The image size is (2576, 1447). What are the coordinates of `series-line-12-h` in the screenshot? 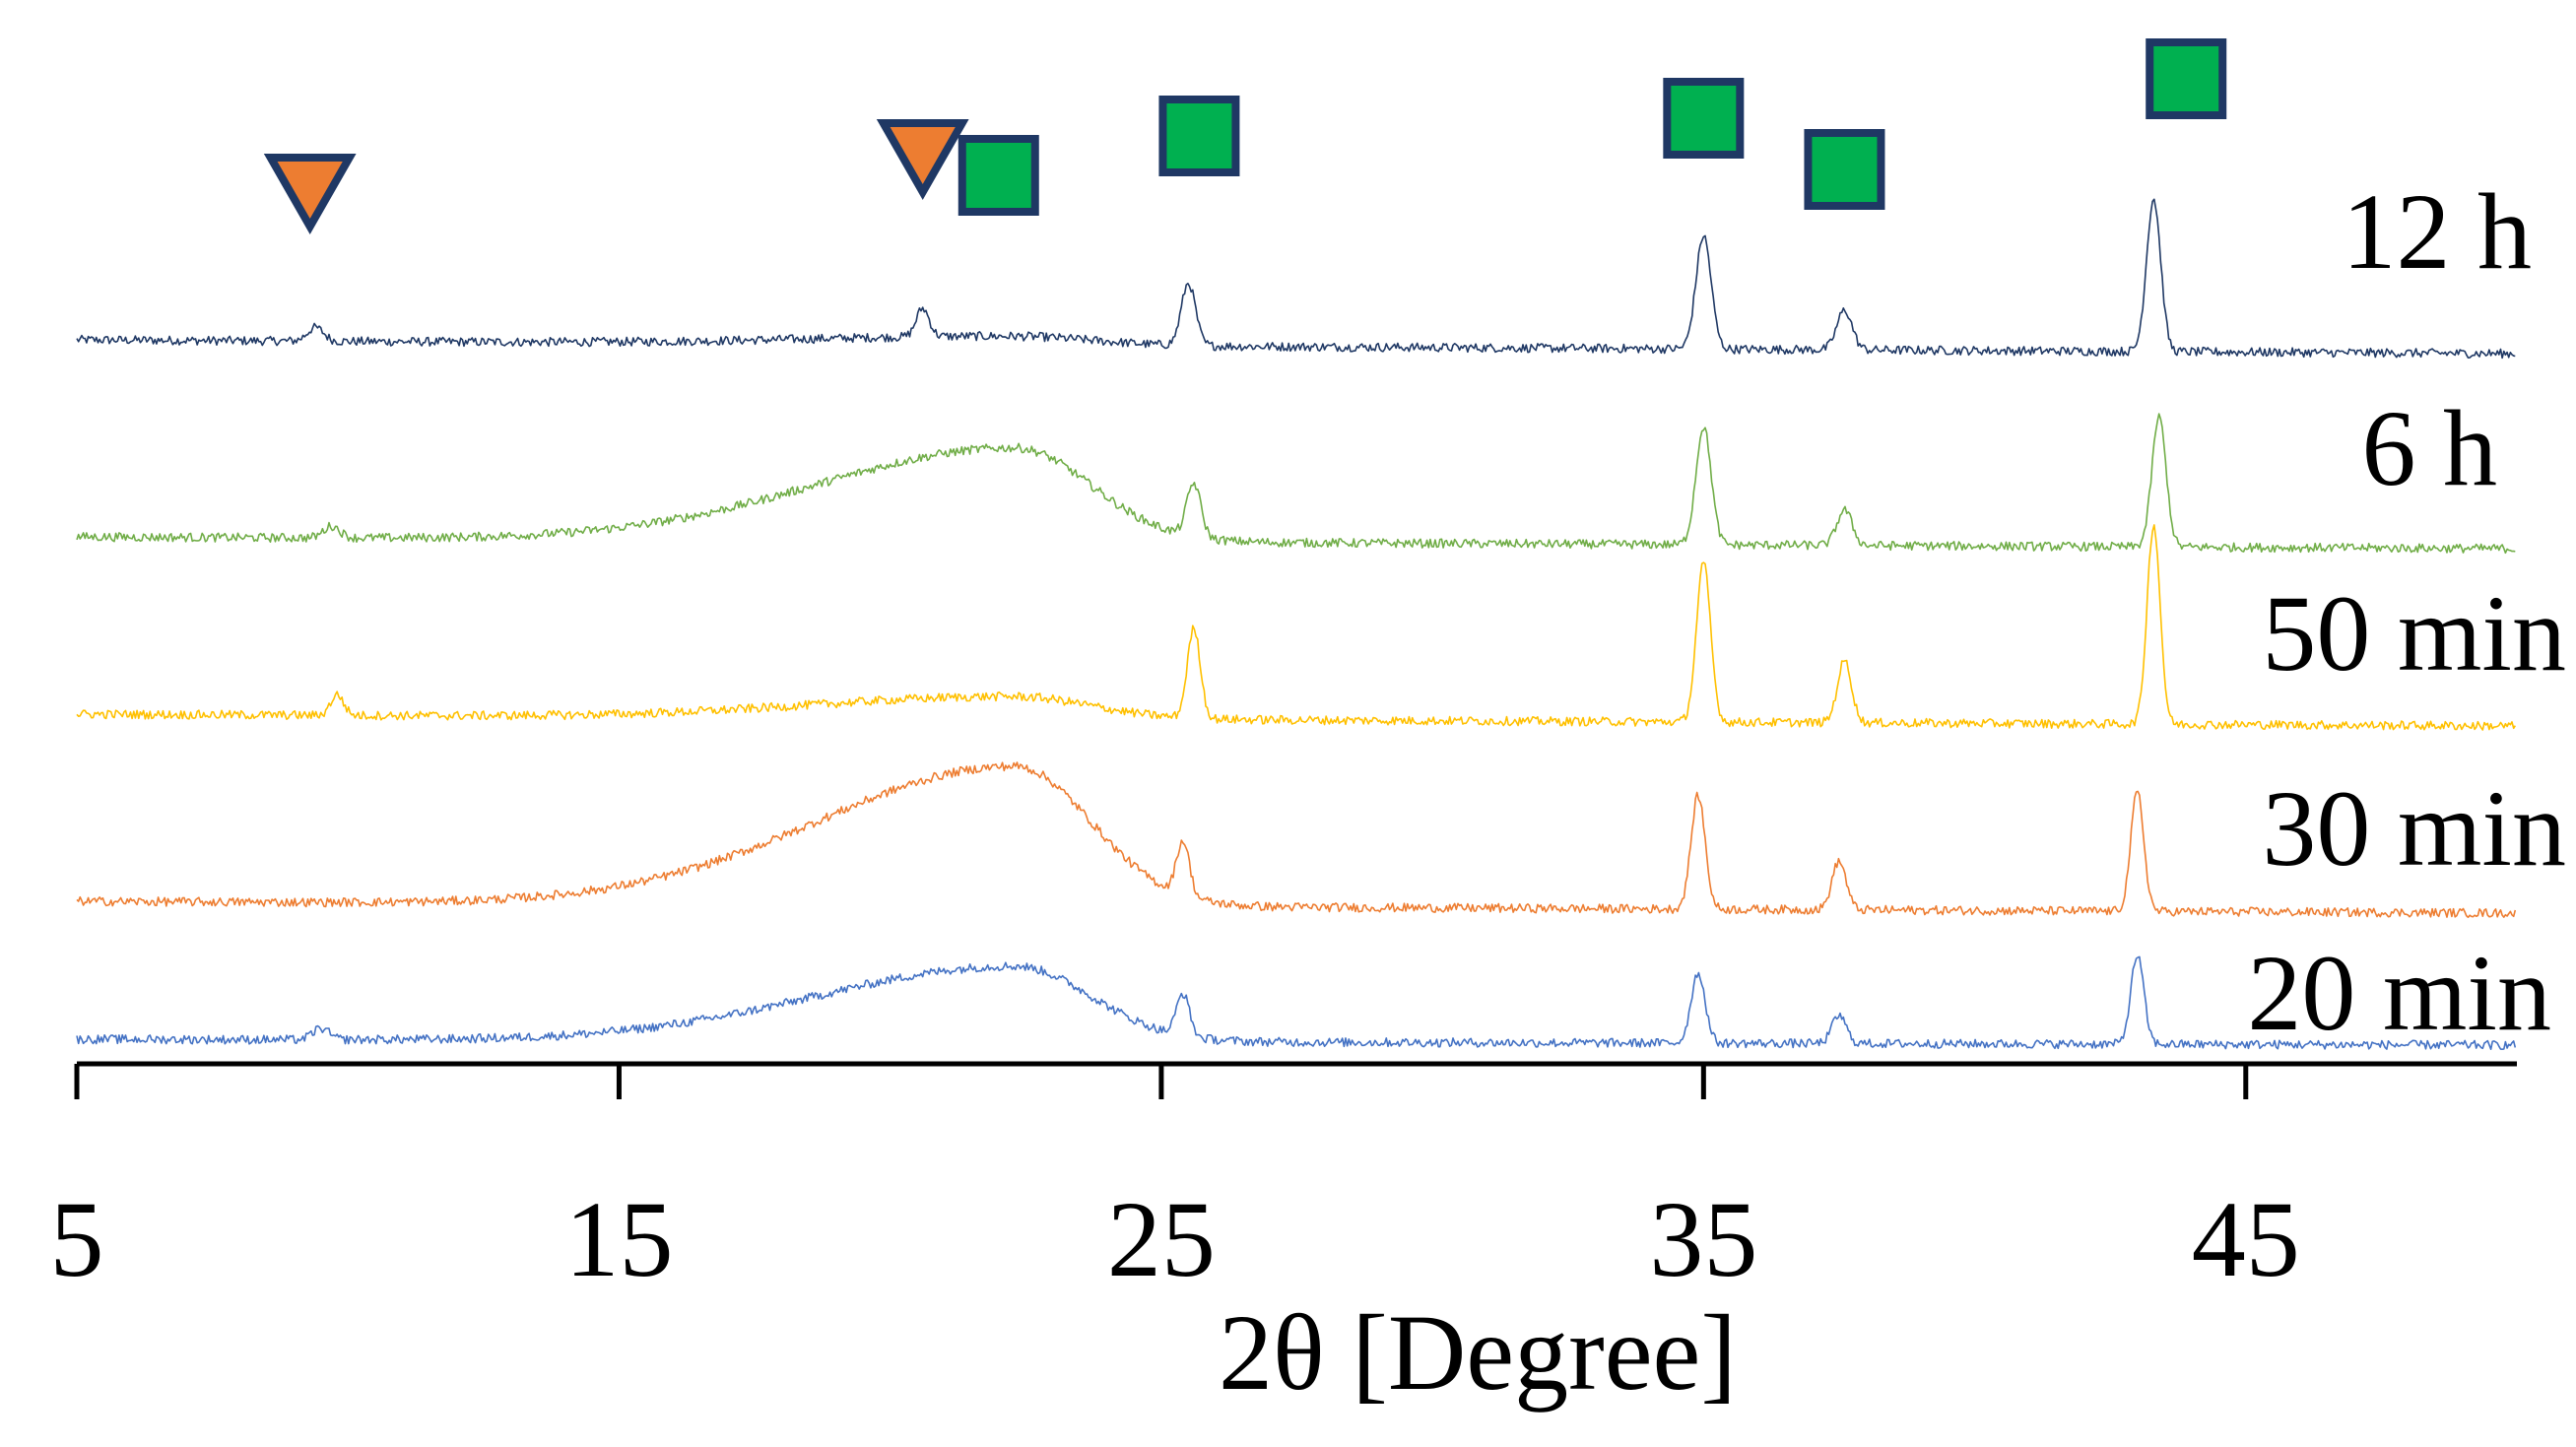 It's located at (1296, 279).